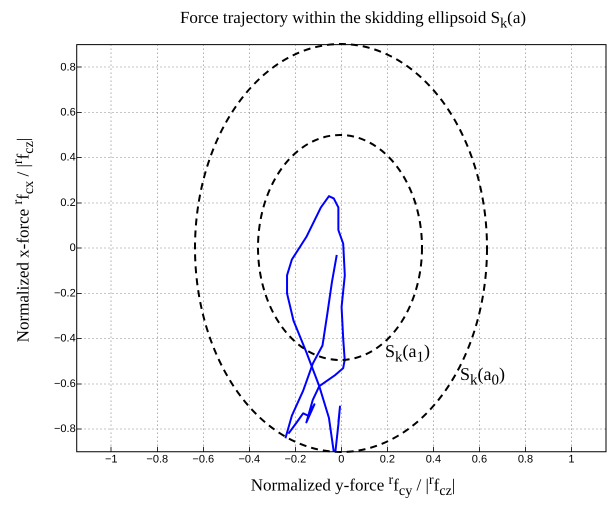 Image resolution: width=615 pixels, height=508 pixels. Describe the element at coordinates (526, 459) in the screenshot. I see `x-tick-label: 0.8` at that location.